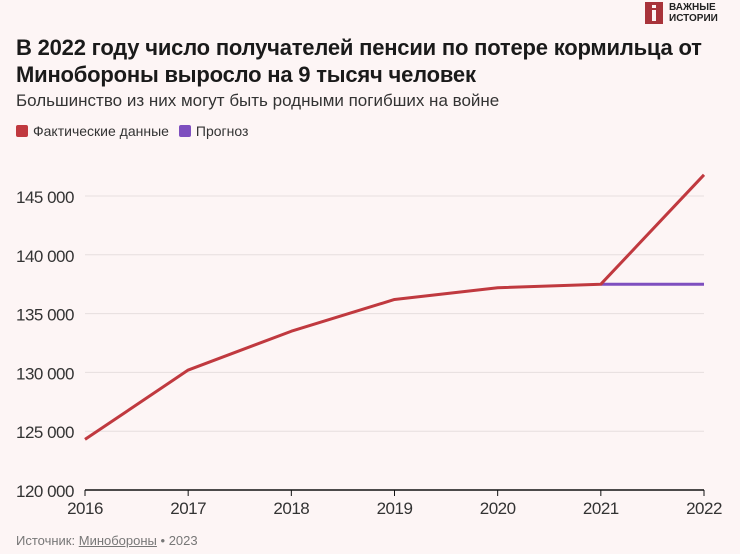 The width and height of the screenshot is (740, 554). What do you see at coordinates (45, 256) in the screenshot?
I see `y-tick-label: 140 000` at bounding box center [45, 256].